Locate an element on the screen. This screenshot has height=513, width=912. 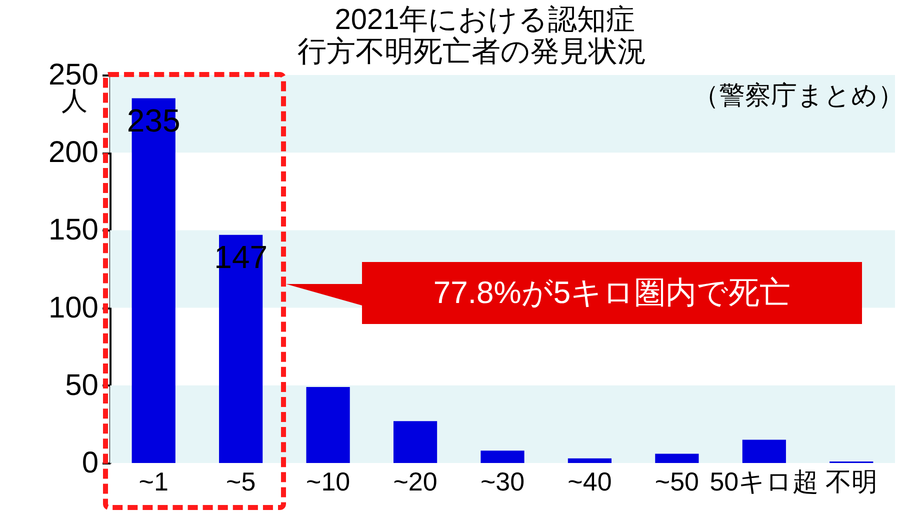
y-tick-label: 50 is located at coordinates (81, 385).